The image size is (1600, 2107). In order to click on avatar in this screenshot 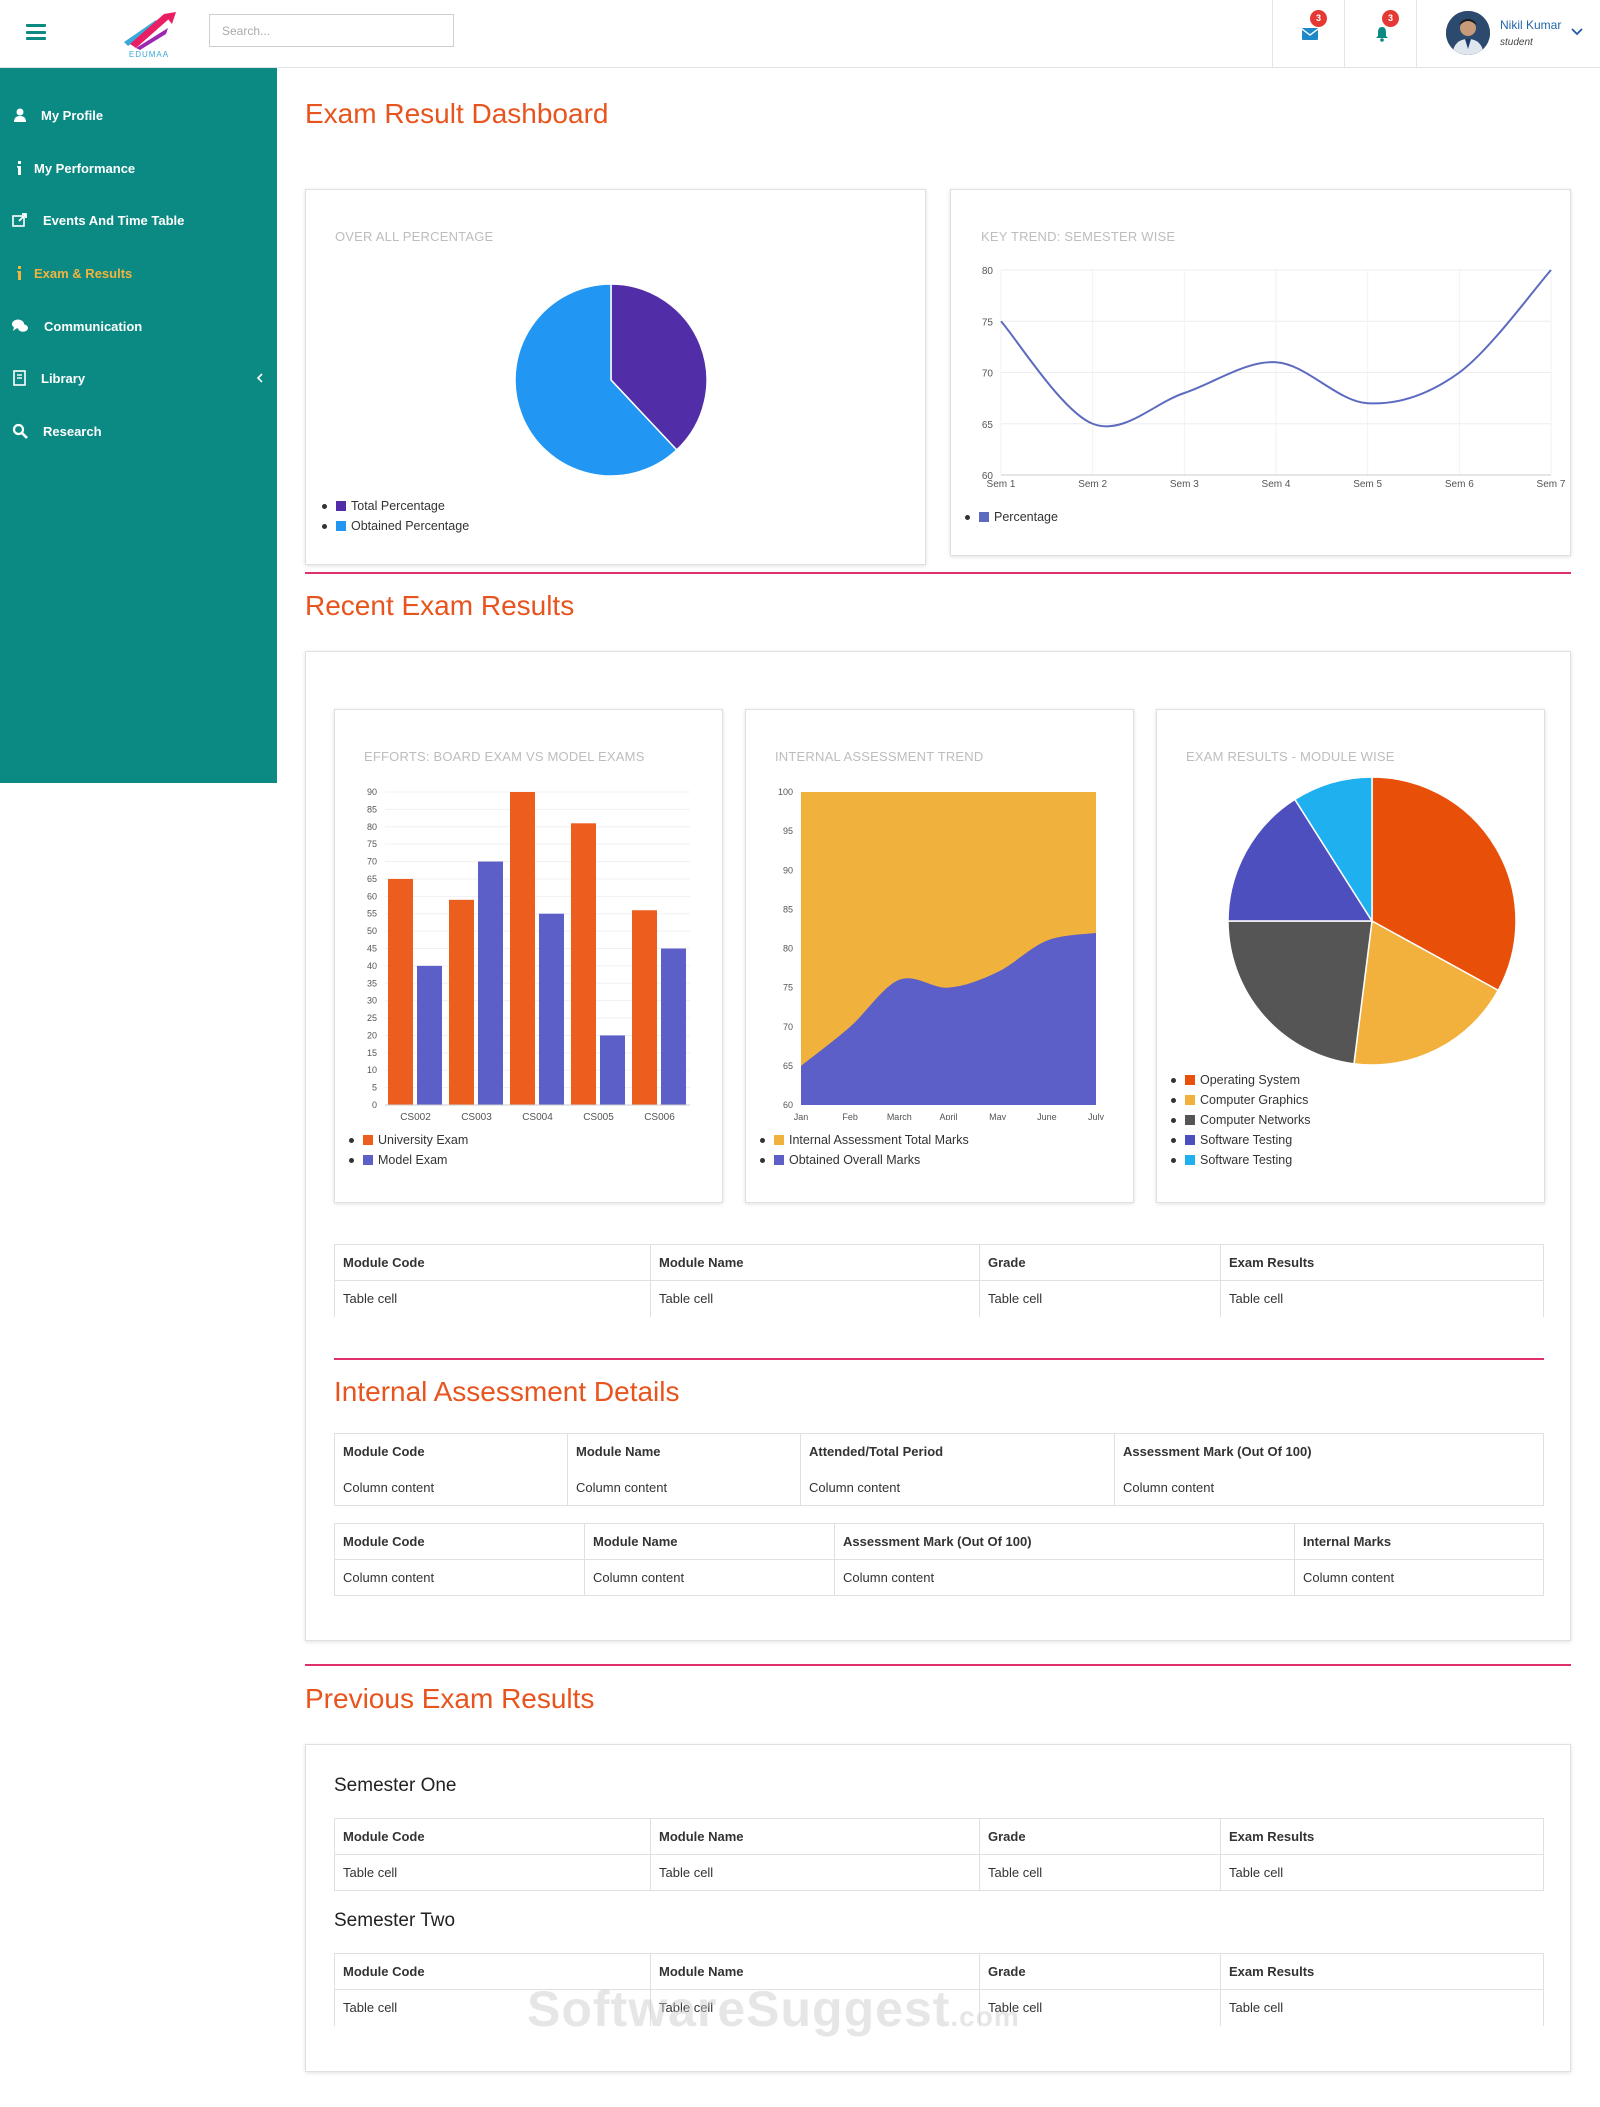, I will do `click(1468, 33)`.